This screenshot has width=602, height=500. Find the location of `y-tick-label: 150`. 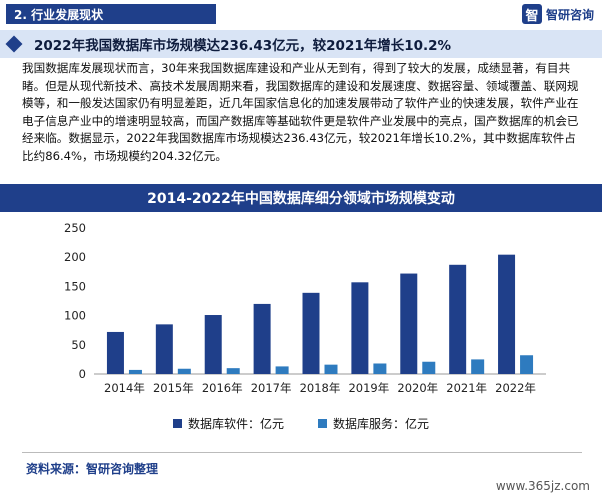

y-tick-label: 150 is located at coordinates (75, 286).